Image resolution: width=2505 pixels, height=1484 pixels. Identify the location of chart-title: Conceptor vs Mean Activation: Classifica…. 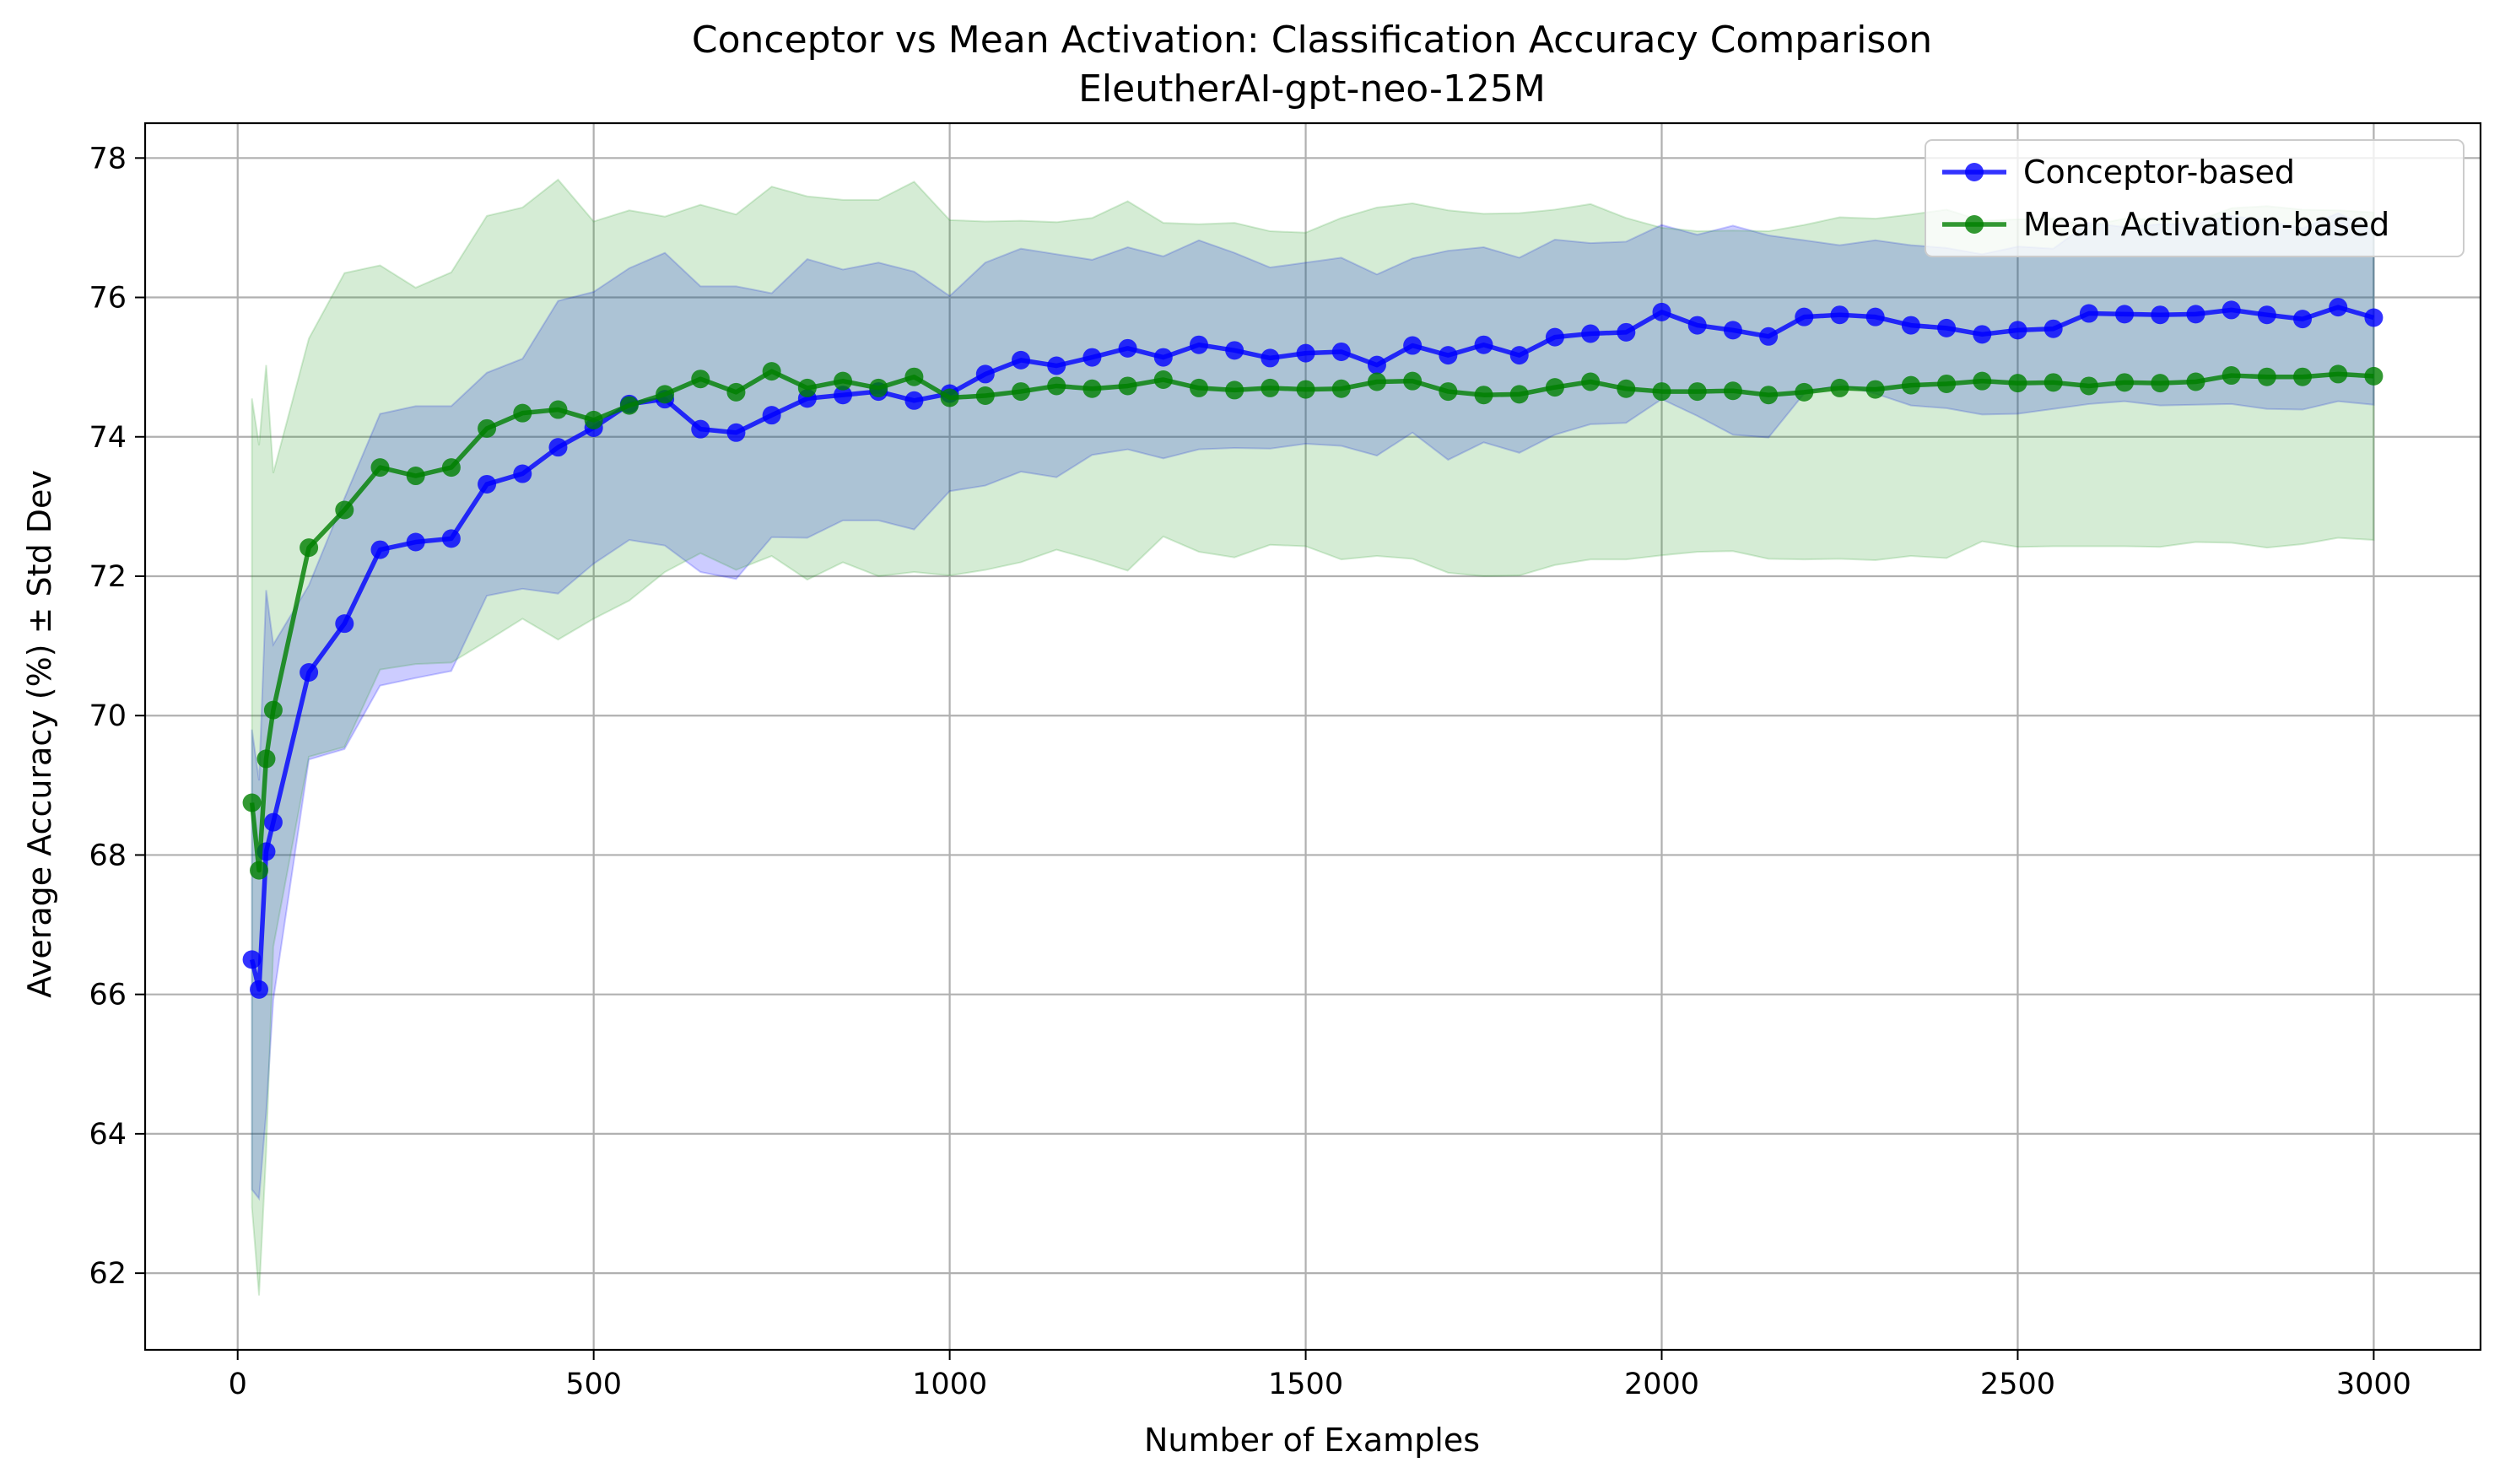
(1312, 40).